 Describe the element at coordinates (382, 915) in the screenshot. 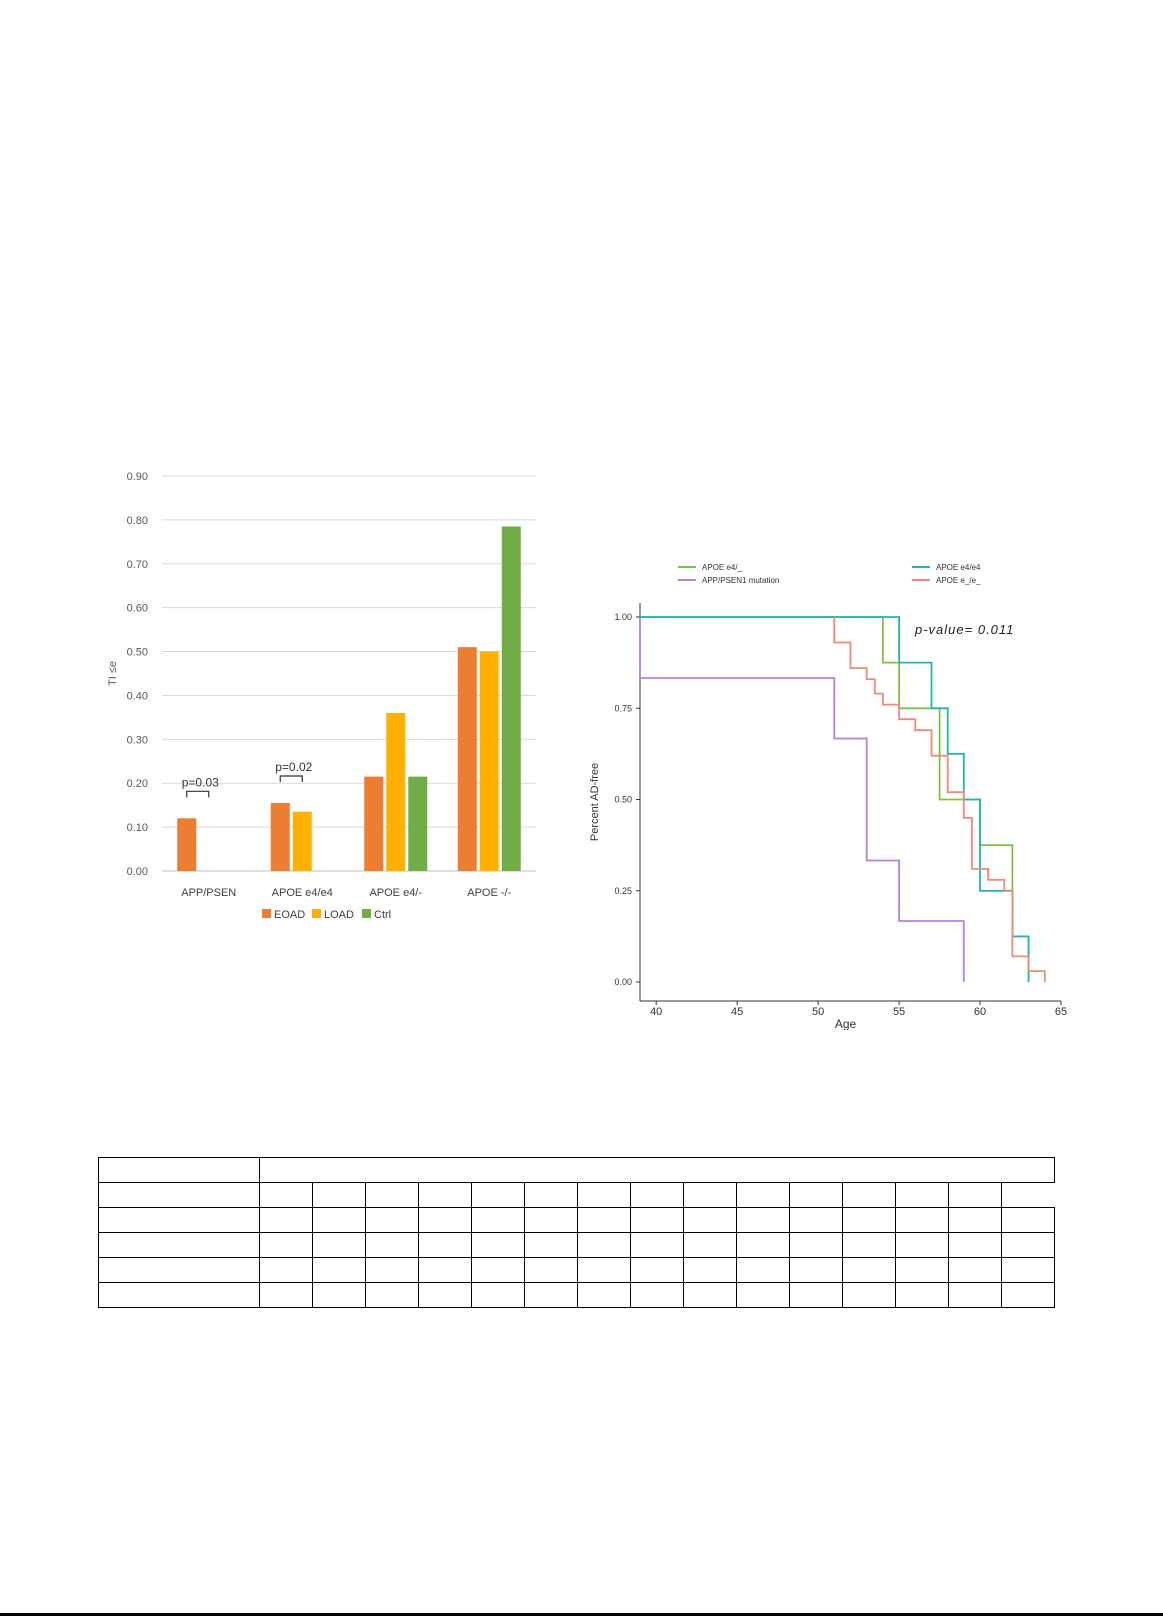

I see `legend-label: Ctrl` at that location.